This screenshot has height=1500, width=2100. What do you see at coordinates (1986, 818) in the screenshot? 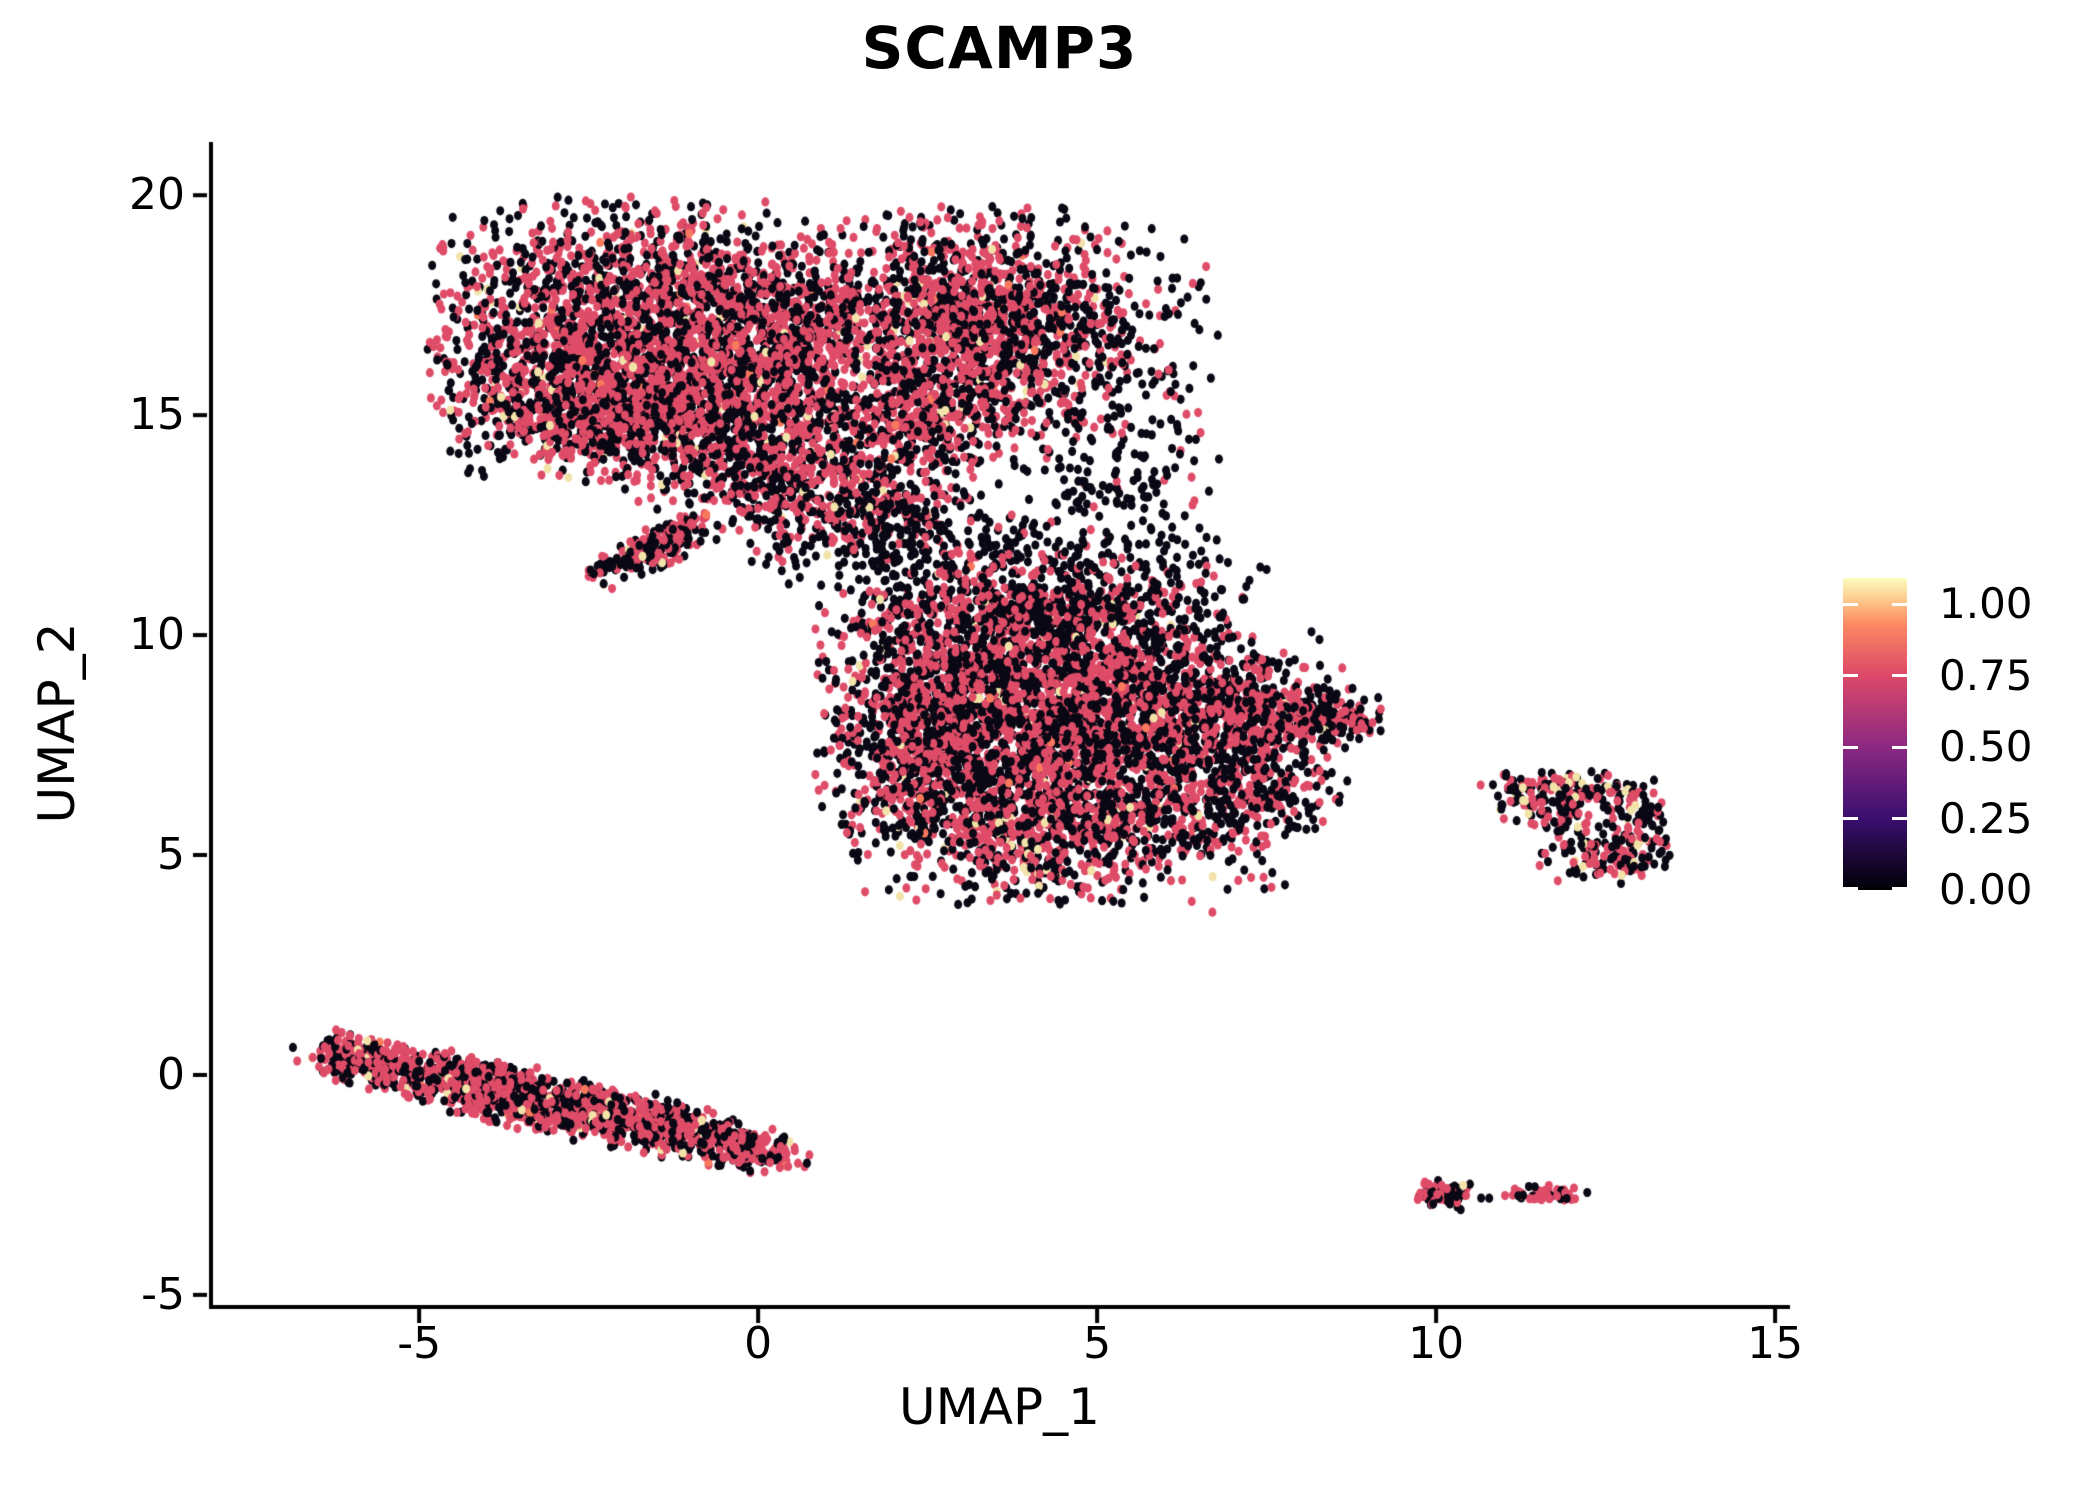
I see `colorbar-label-0.25: 0.25` at bounding box center [1986, 818].